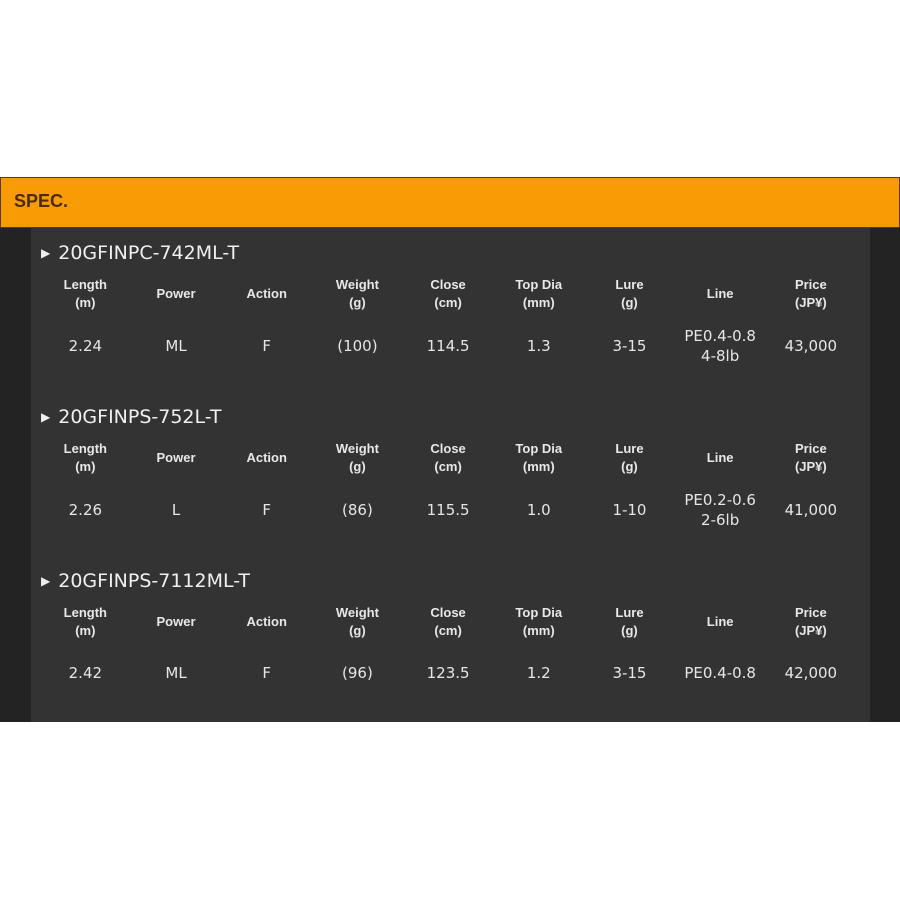 Image resolution: width=900 pixels, height=900 pixels. Describe the element at coordinates (720, 673) in the screenshot. I see `value-line: PE0.4-0.8` at that location.